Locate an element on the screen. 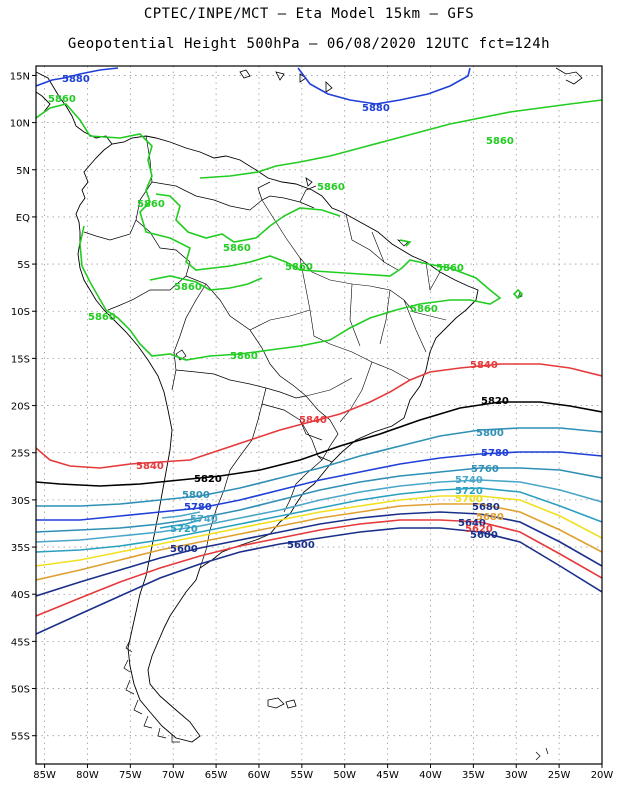  lon-tick-label: 30W is located at coordinates (516, 775).